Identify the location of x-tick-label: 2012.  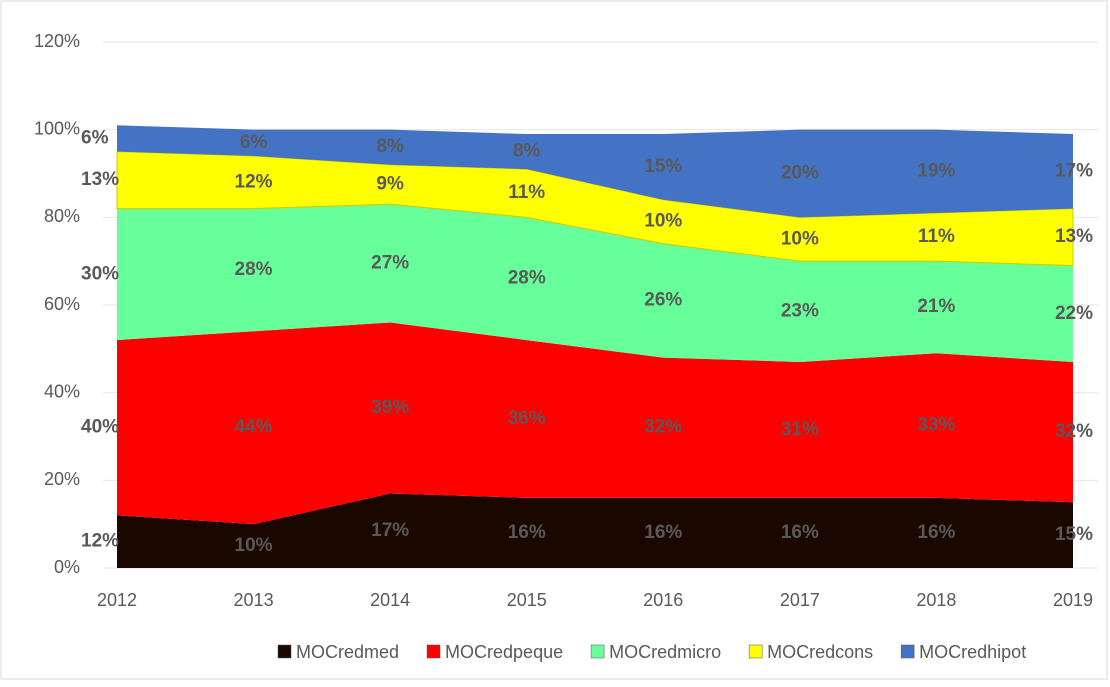
(117, 600).